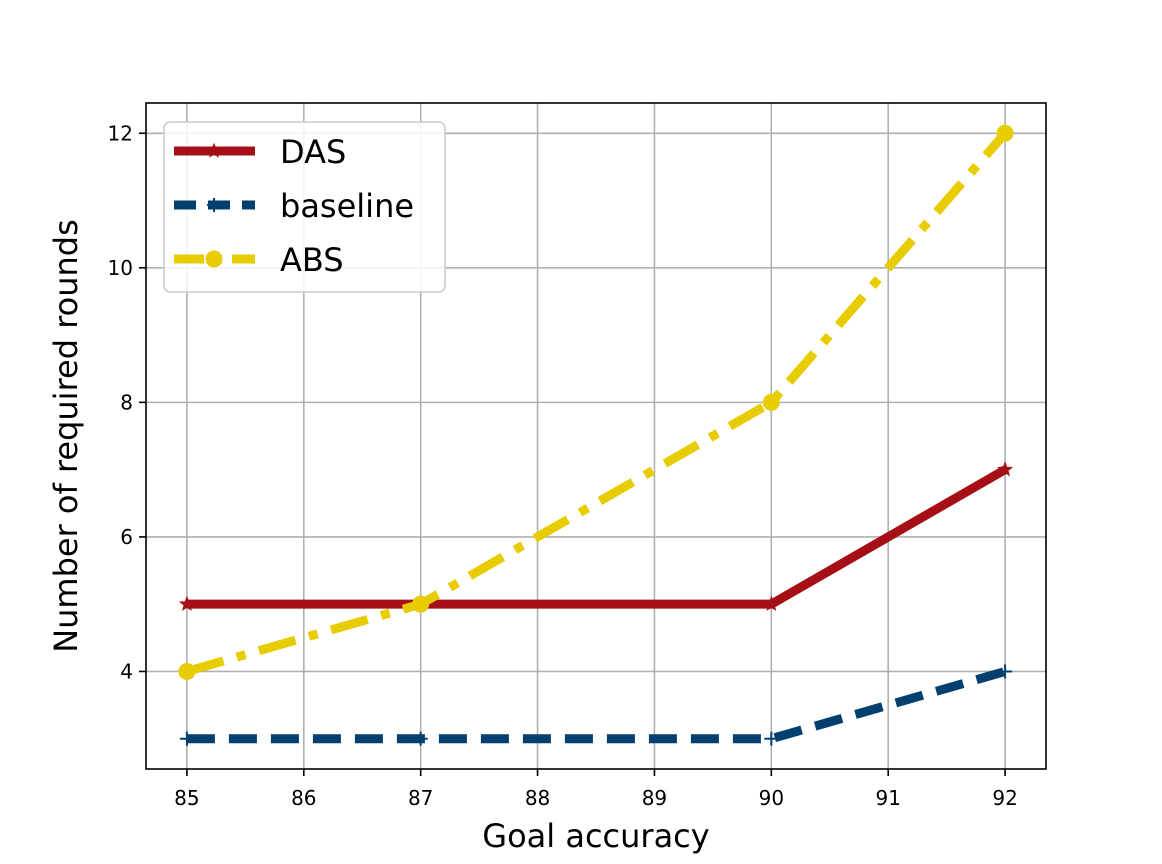  What do you see at coordinates (1004, 798) in the screenshot?
I see `x-tick-label: 92` at bounding box center [1004, 798].